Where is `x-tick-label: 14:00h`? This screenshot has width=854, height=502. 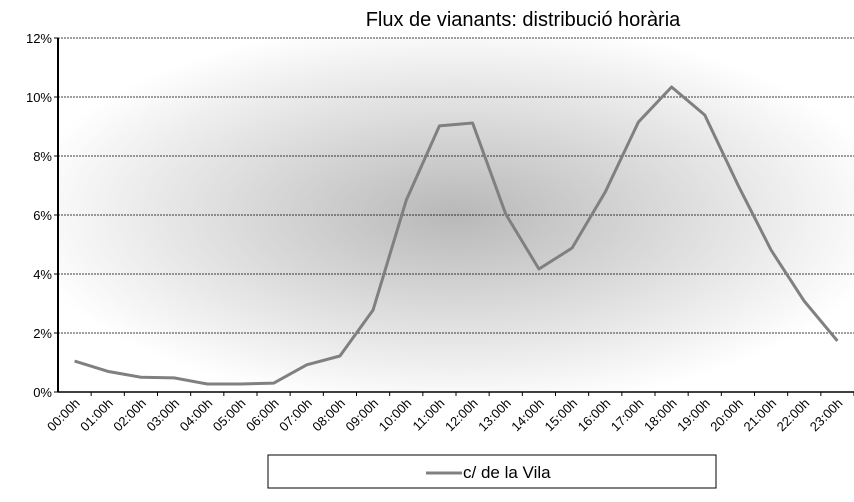 x-tick-label: 14:00h is located at coordinates (527, 415).